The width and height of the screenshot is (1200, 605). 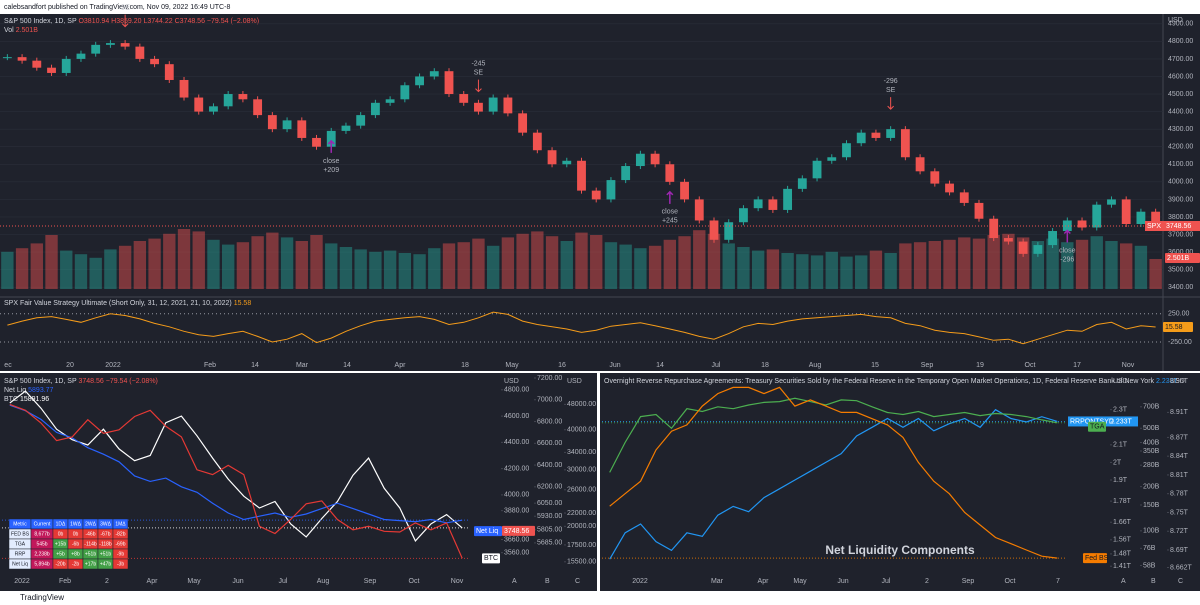 What do you see at coordinates (717, 581) in the screenshot?
I see `x-tick-label: Mar` at bounding box center [717, 581].